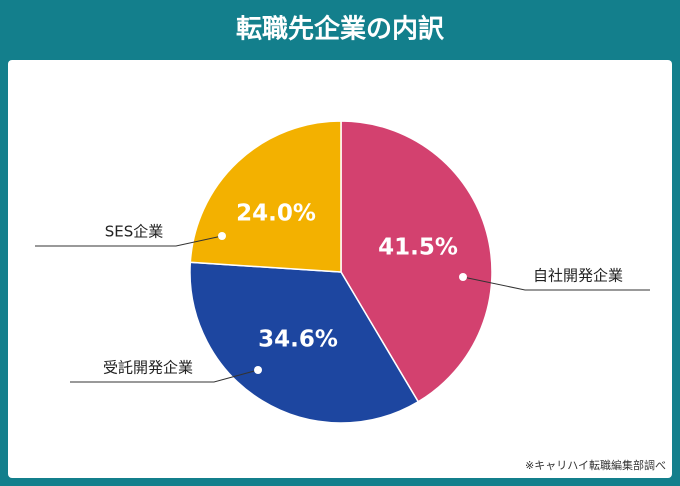 This screenshot has height=486, width=680. Describe the element at coordinates (595, 465) in the screenshot. I see `source-note: ※キャリハイ転職編集部調べ` at that location.